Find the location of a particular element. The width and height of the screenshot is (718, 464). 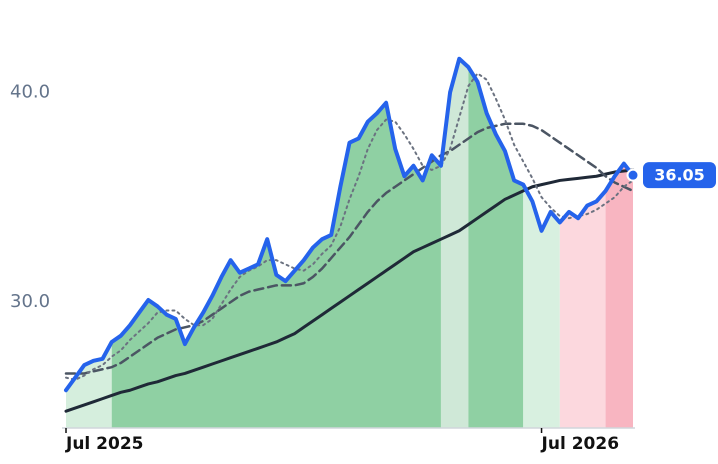

x-tick-label: Jul 2025 is located at coordinates (104, 444).